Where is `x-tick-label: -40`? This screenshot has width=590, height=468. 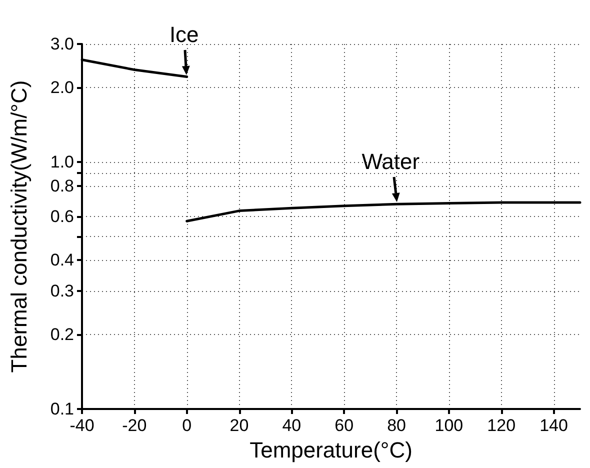
x-tick-label: -40 is located at coordinates (82, 425).